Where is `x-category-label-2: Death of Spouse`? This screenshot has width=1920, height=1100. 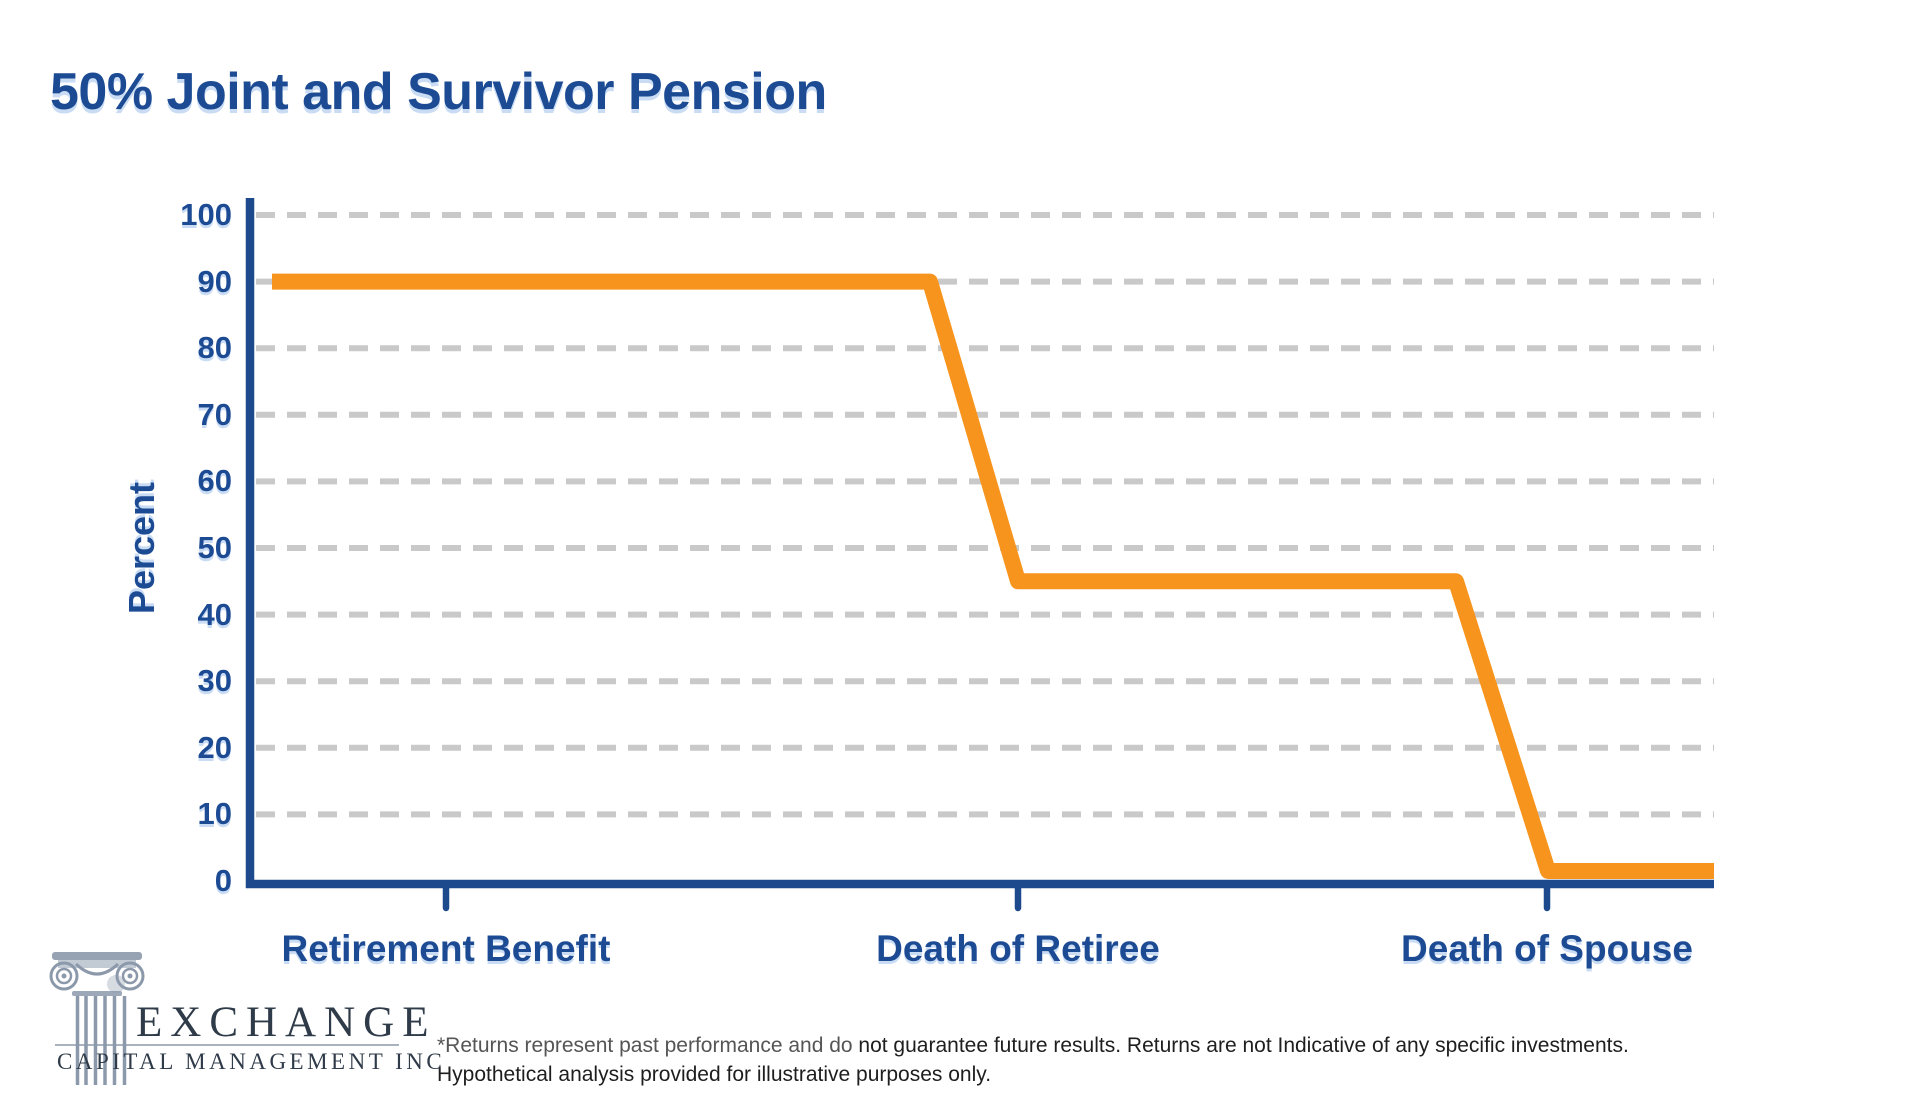 x-category-label-2: Death of Spouse is located at coordinates (1547, 948).